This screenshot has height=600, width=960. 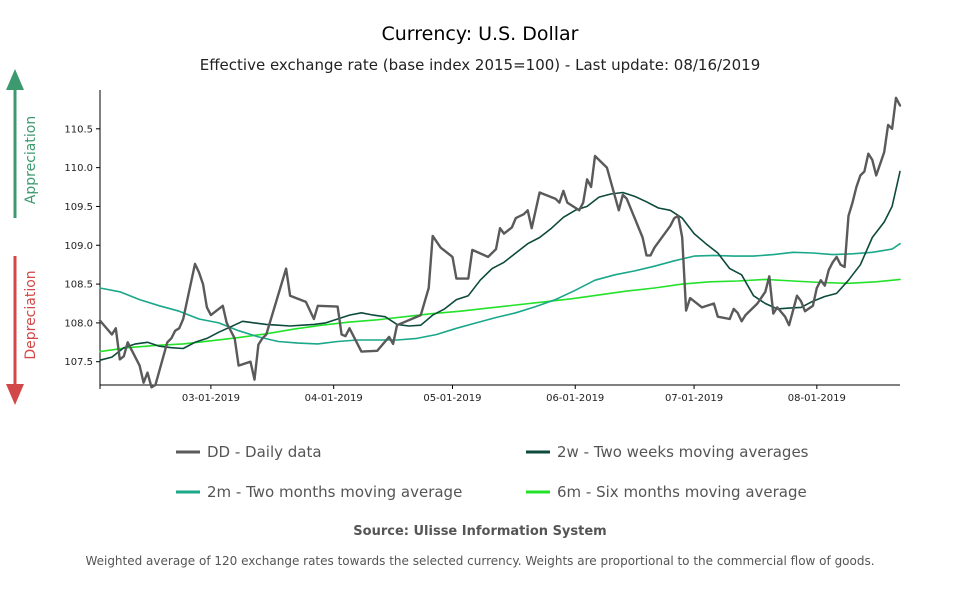 I want to click on x-tick-label: 04-01-2019, so click(x=334, y=398).